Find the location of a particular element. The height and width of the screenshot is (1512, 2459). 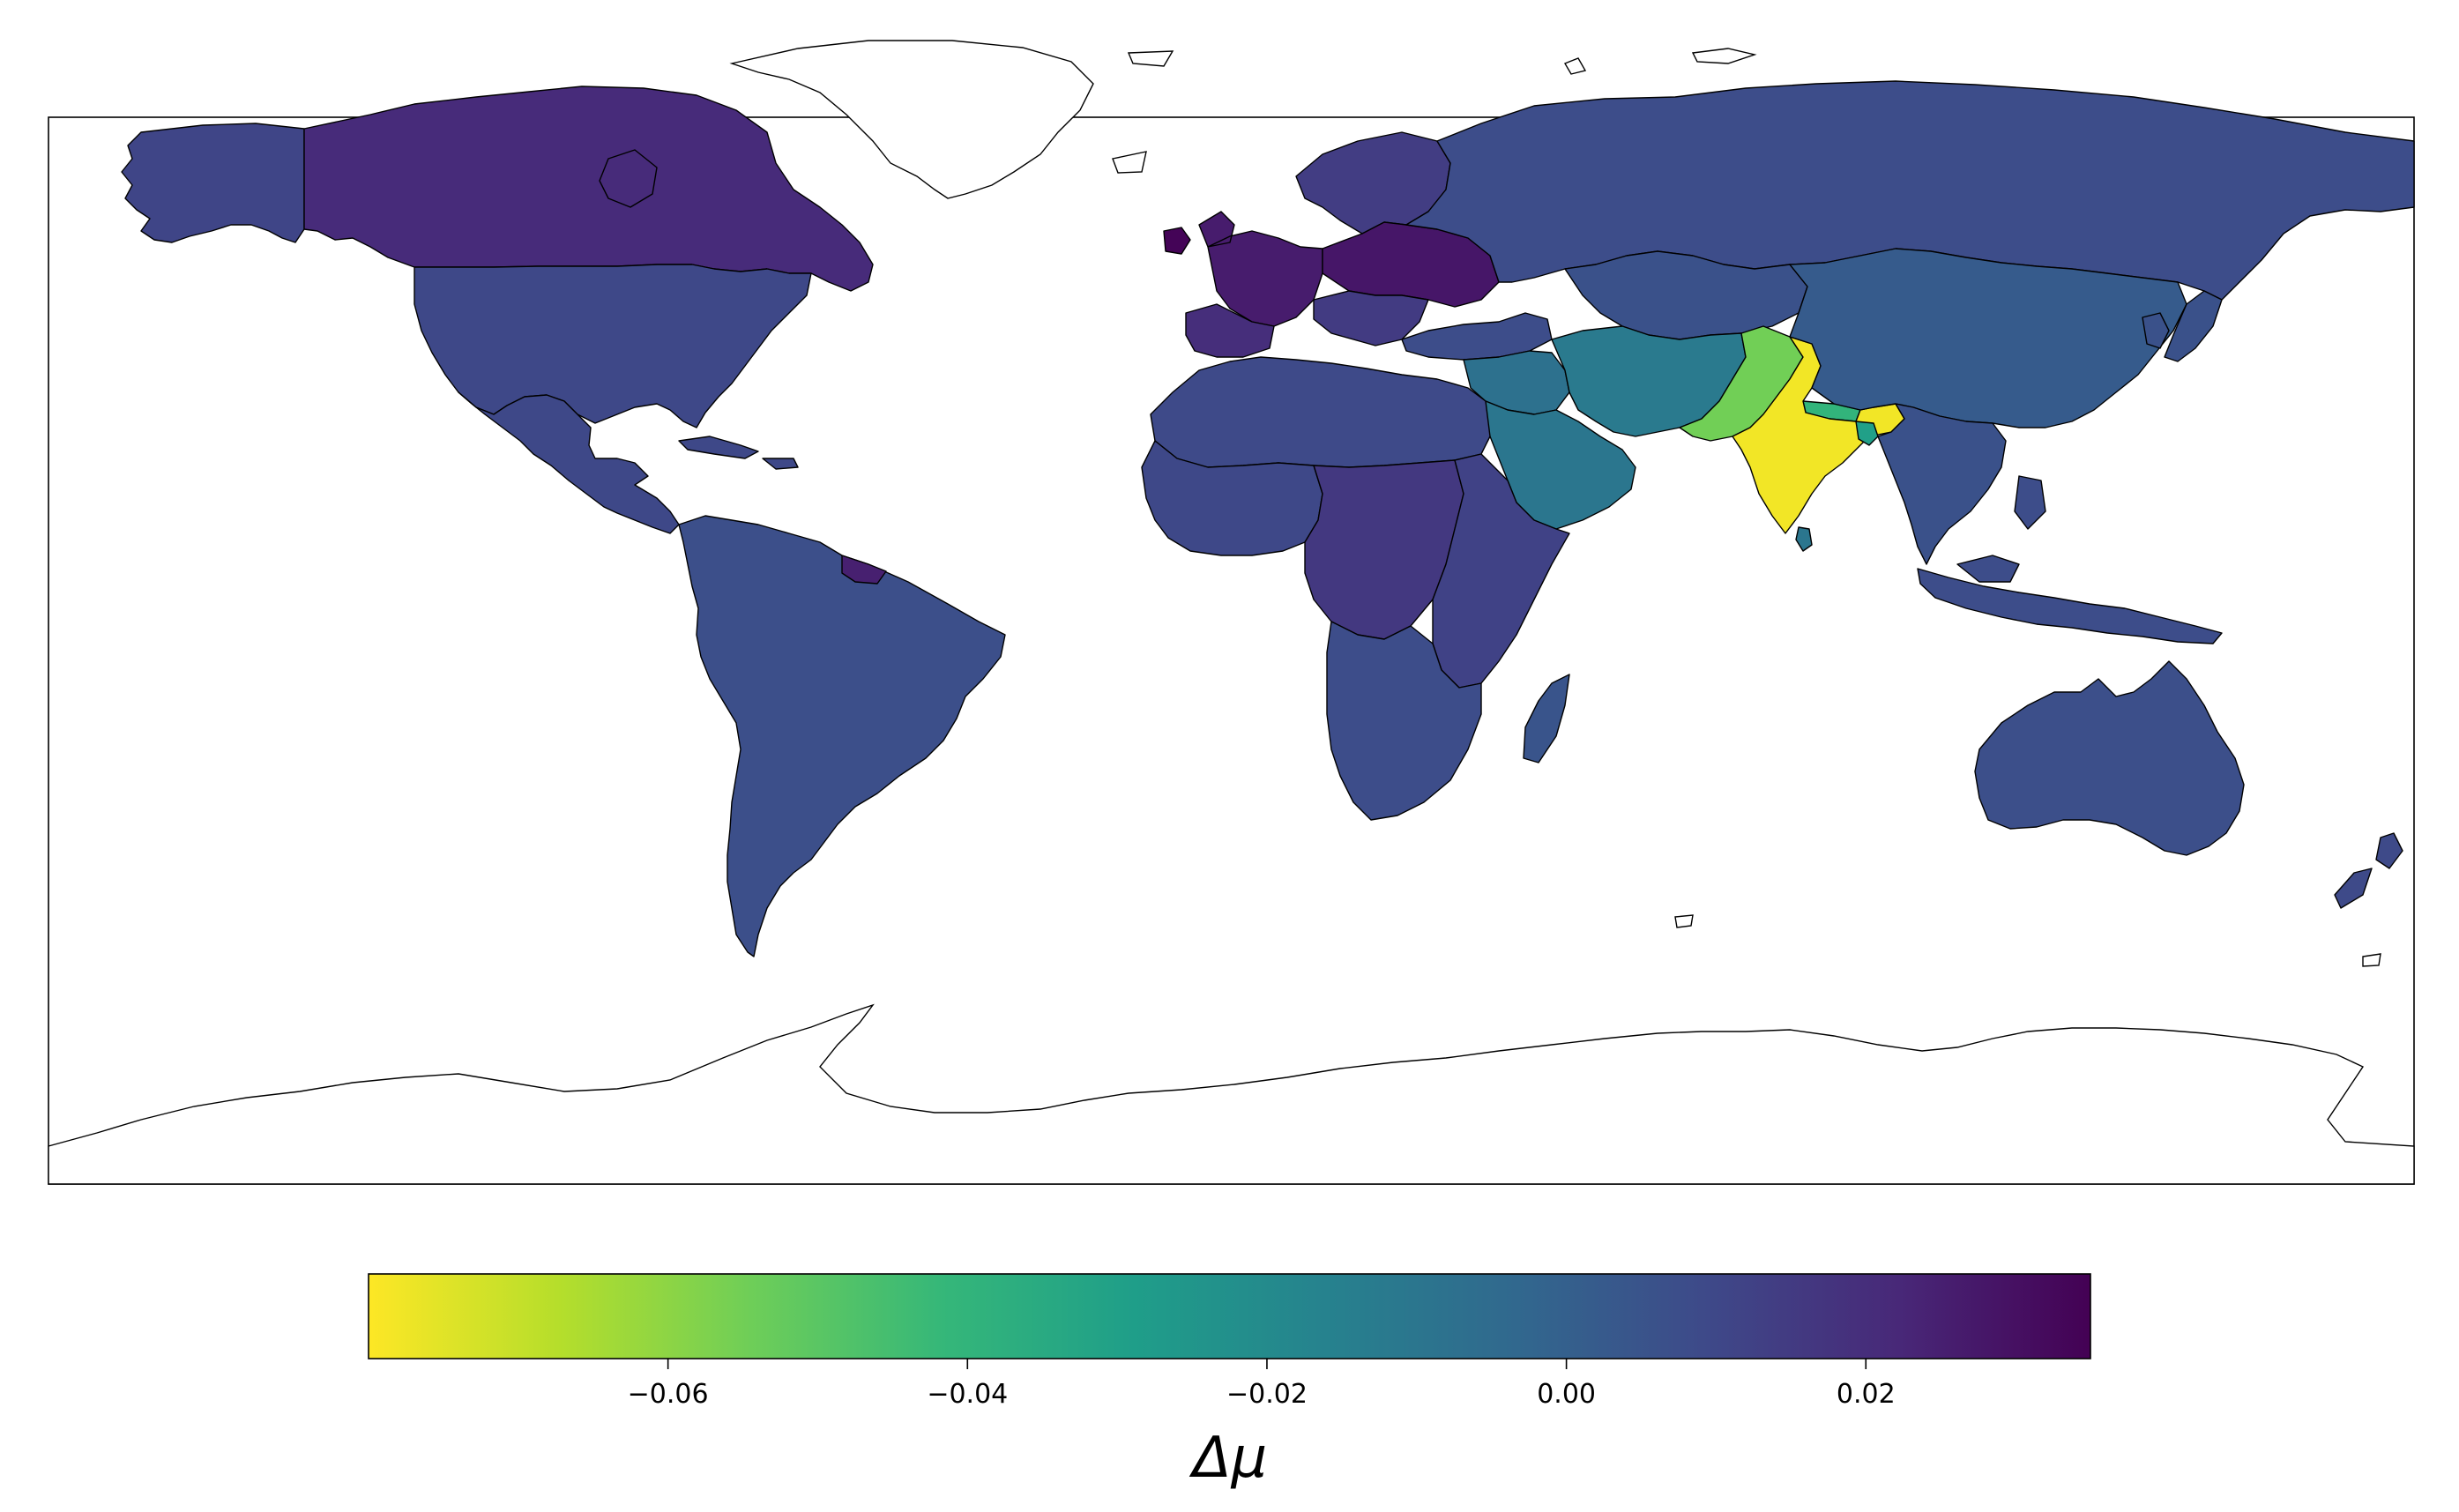

country-greenland is located at coordinates (912, 120).